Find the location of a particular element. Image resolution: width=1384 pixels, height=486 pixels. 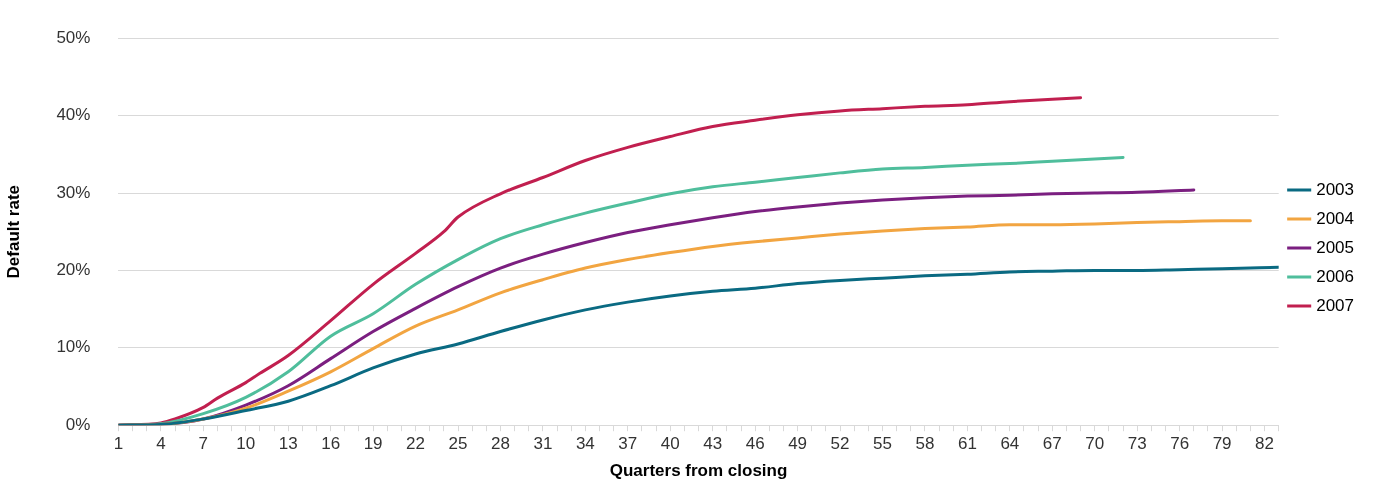

x-tick-label: 19 is located at coordinates (373, 444).